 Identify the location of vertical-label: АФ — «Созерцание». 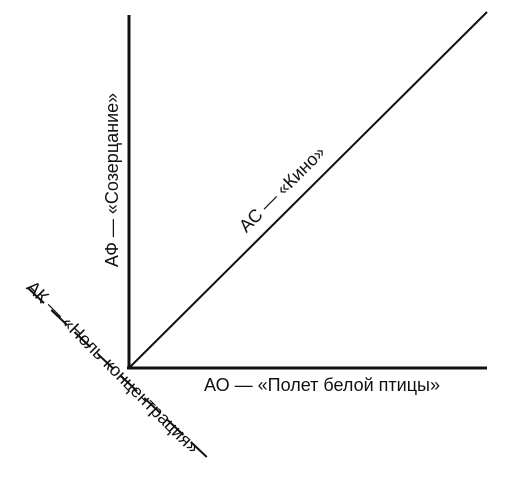
(112, 180).